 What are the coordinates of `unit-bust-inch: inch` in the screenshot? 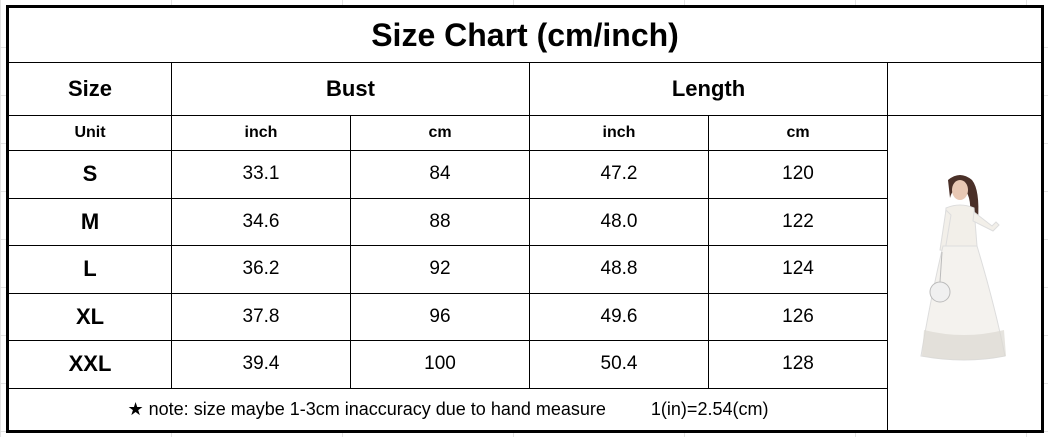 It's located at (261, 133).